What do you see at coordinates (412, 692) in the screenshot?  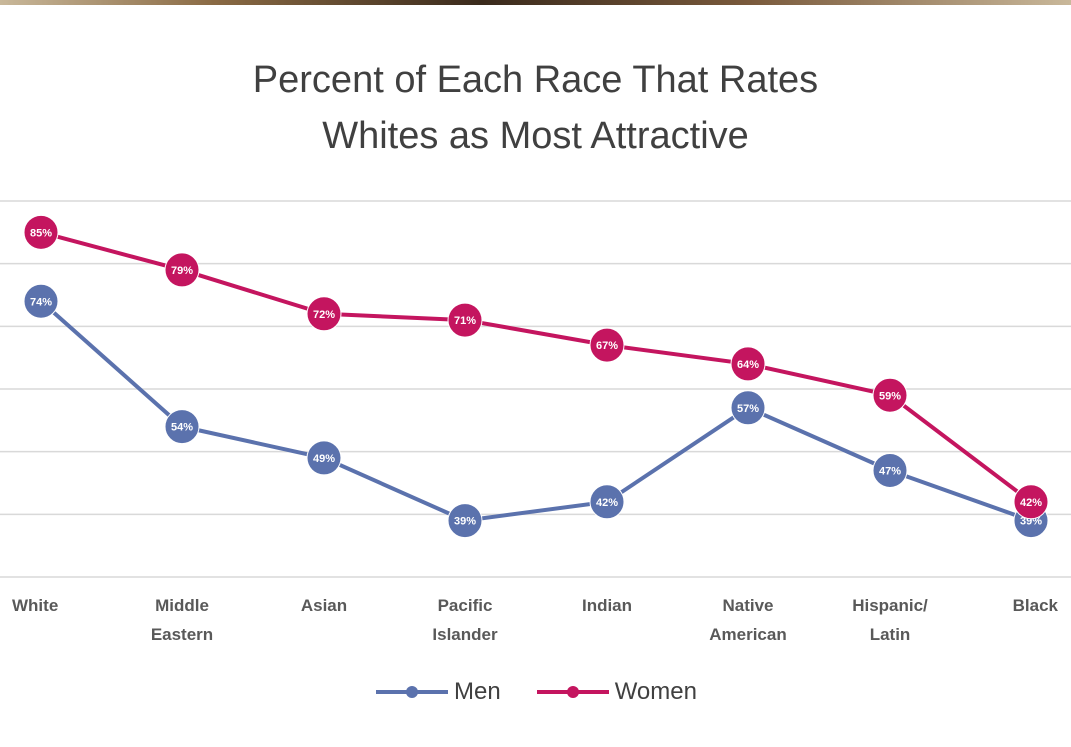 I see `legend-swatch-men` at bounding box center [412, 692].